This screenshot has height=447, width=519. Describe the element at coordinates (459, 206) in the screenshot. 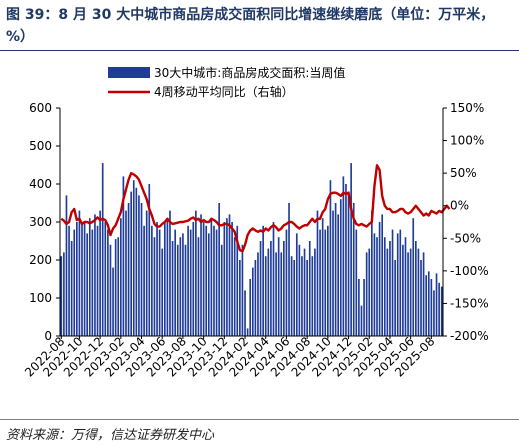

I see `y-right-tick-label: 0%` at that location.